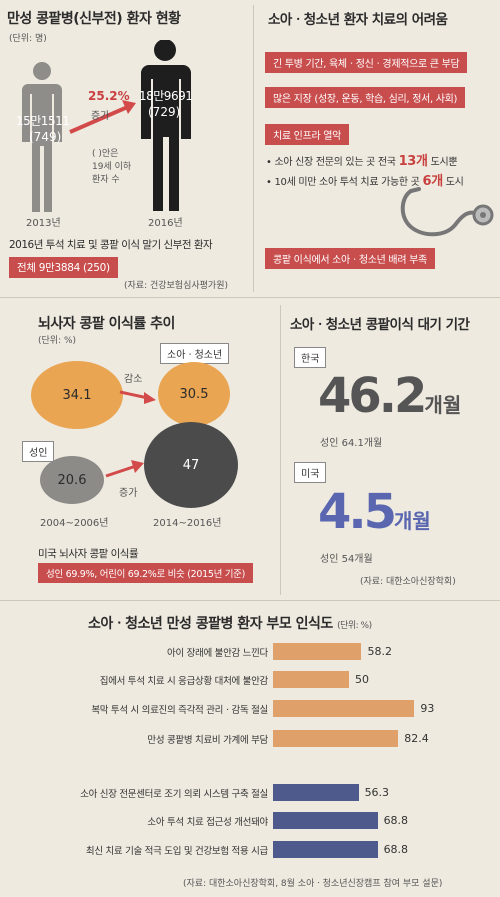  I want to click on section5-title: 소아ㆍ청소년 만성 콩팥병 환자 부모 인식도 (단위: %), so click(230, 623).